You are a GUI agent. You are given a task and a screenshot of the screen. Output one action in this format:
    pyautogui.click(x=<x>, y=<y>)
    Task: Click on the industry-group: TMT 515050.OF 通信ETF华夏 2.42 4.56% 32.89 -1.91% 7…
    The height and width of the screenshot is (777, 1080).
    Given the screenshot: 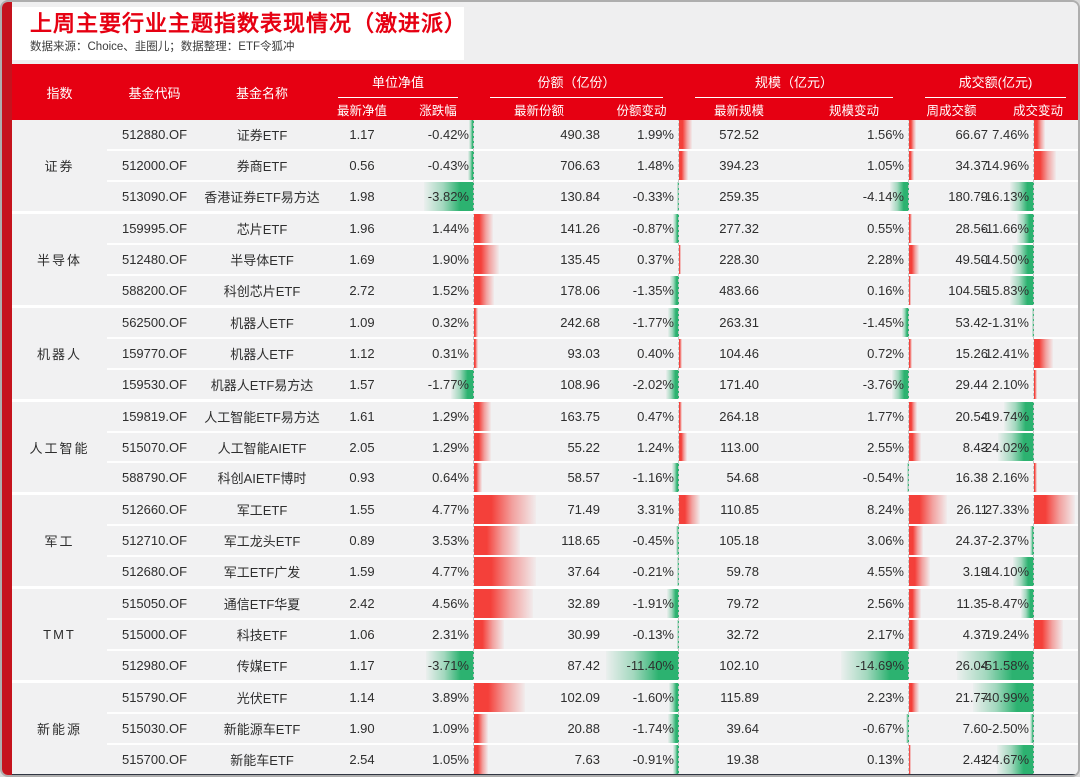 What is the action you would take?
    pyautogui.click(x=545, y=633)
    